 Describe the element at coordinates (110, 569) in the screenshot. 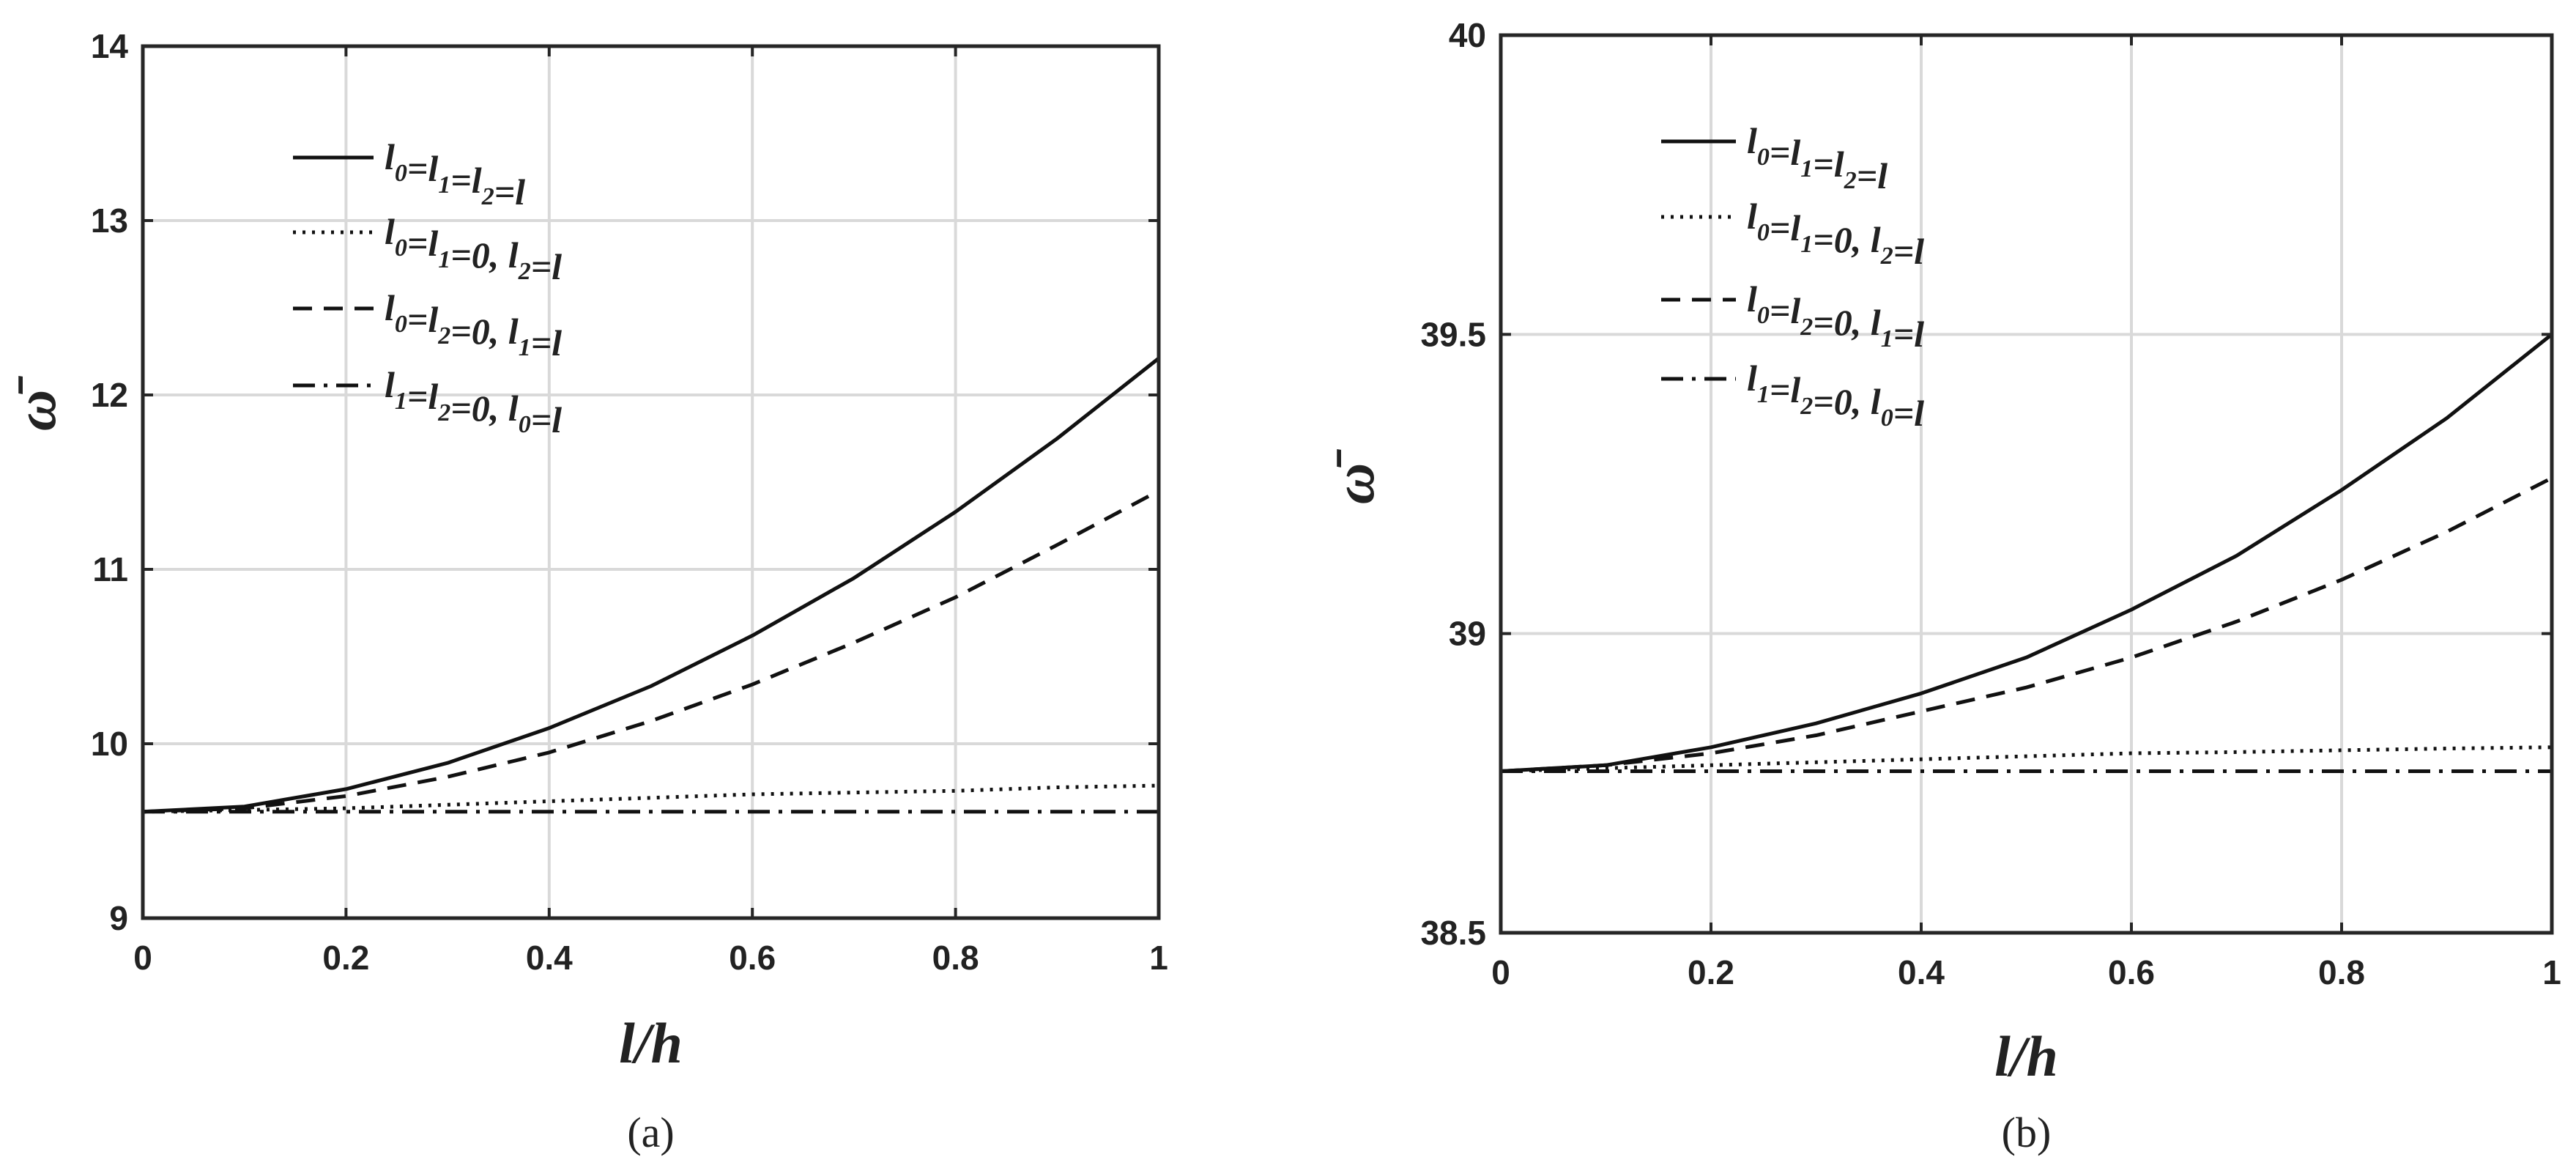

I see `y-tick-label: 11` at that location.